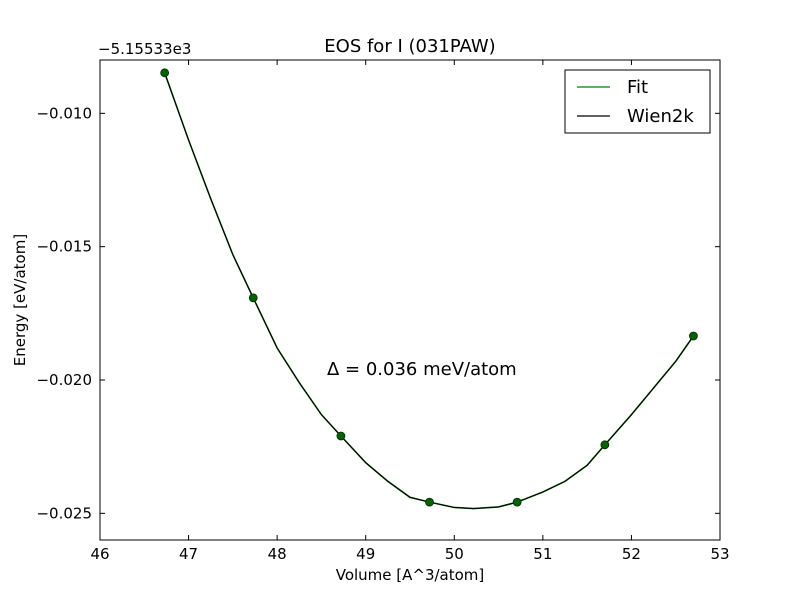 This screenshot has height=600, width=800. What do you see at coordinates (64, 247) in the screenshot?
I see `y-tick-label: −0.015` at bounding box center [64, 247].